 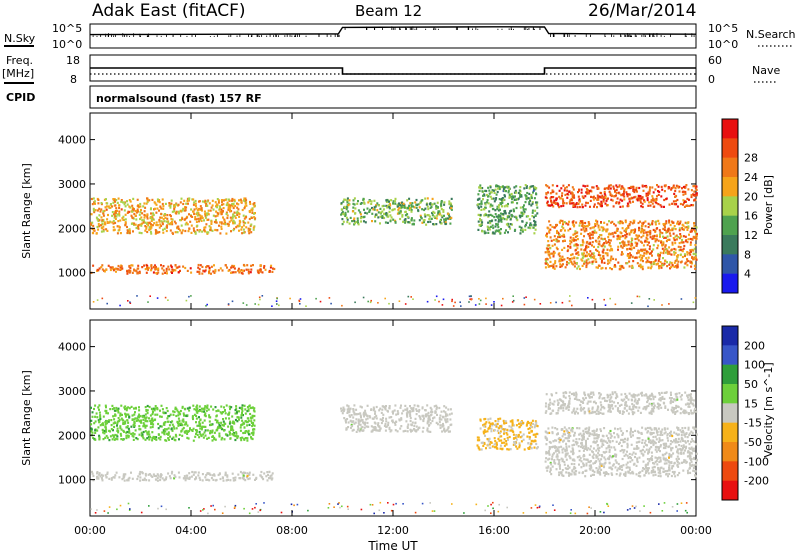 I want to click on cpid-panel: CPID normalsound (fast) 157 RF, so click(x=351, y=97).